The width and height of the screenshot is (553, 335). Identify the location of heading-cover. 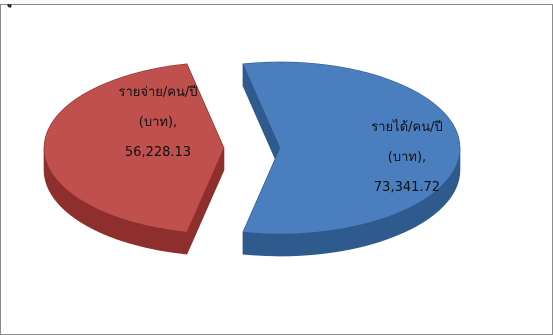
(276, 2).